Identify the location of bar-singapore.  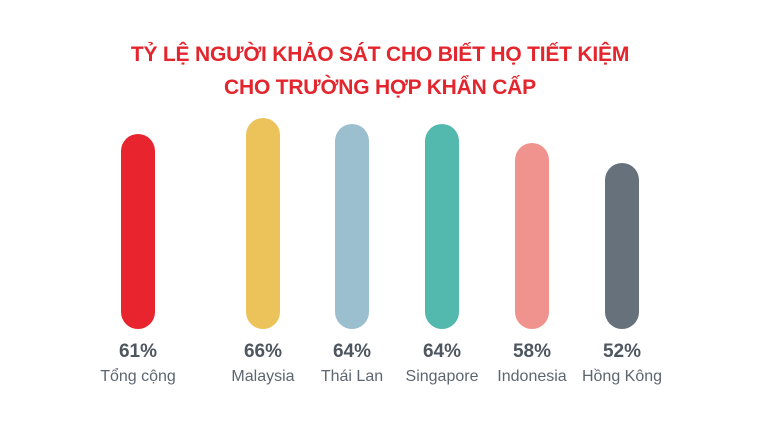
(442, 226).